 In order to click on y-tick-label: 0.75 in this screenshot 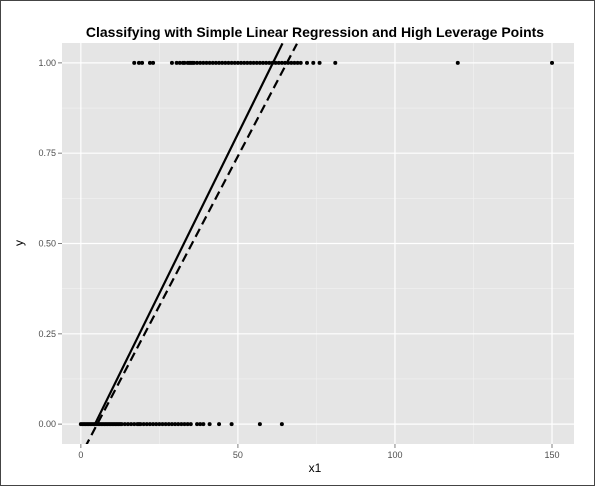, I will do `click(47, 153)`.